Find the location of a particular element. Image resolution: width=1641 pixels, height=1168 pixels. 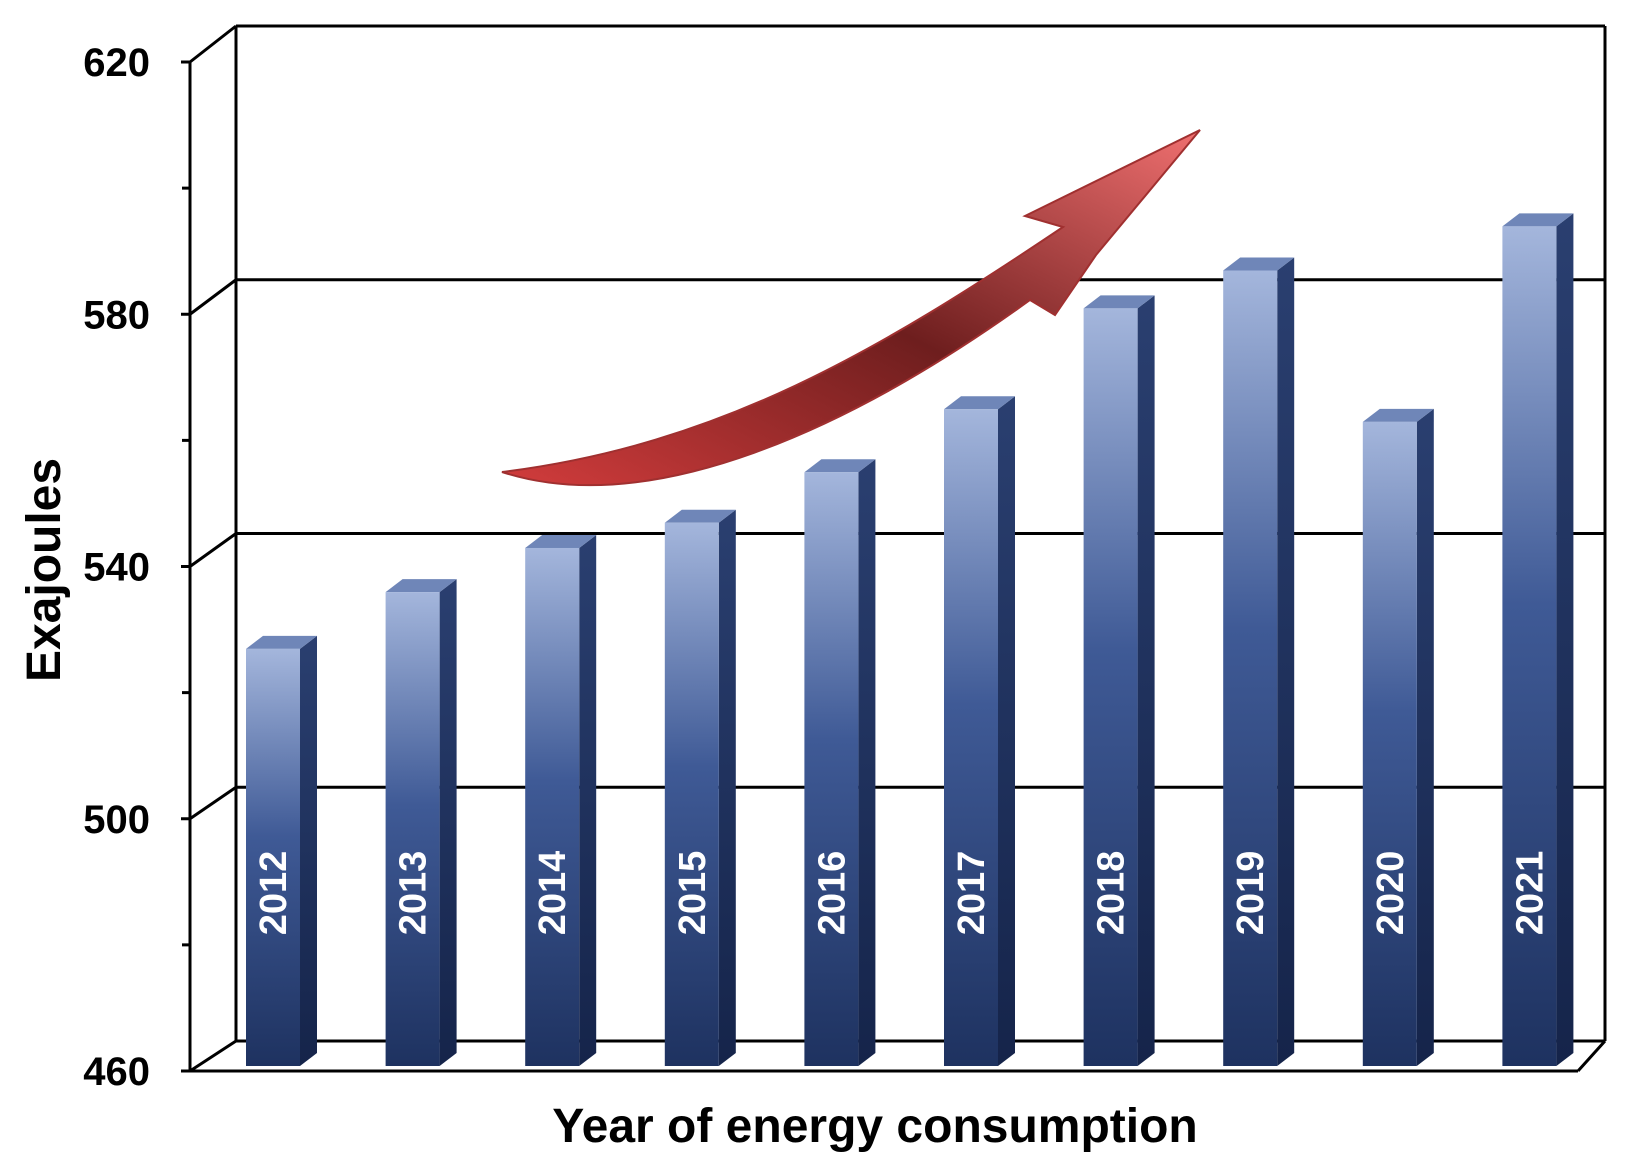

bar-2019: 2019 is located at coordinates (1259, 661).